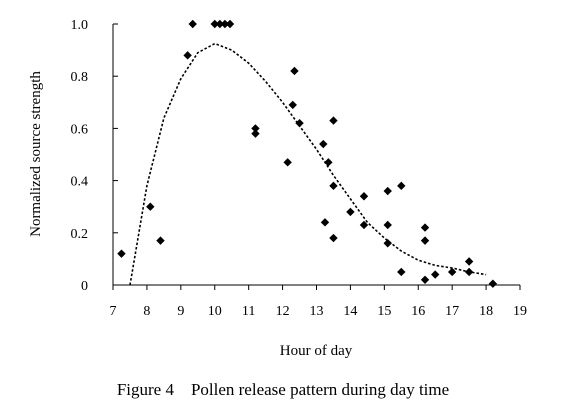 The height and width of the screenshot is (413, 566). What do you see at coordinates (80, 25) in the screenshot?
I see `y-tick-label: 1.0` at bounding box center [80, 25].